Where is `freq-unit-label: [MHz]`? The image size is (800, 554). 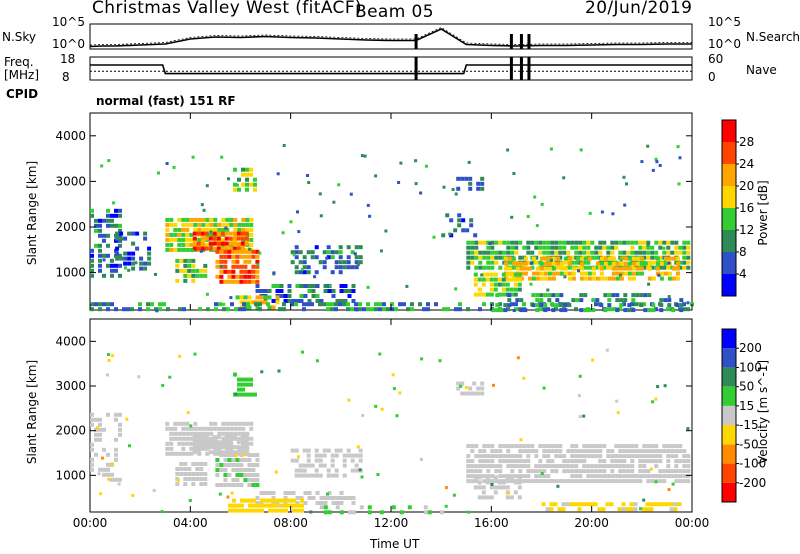
freq-unit-label: [MHz] is located at coordinates (22, 75).